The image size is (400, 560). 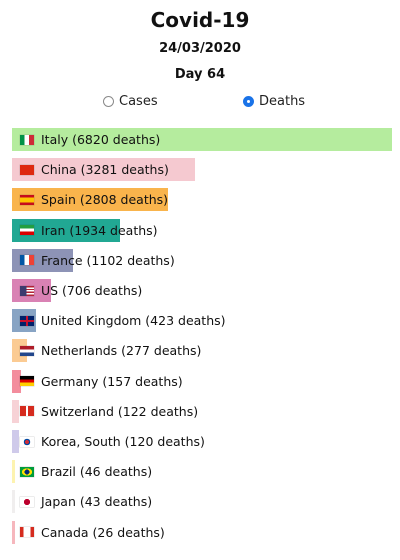 I want to click on bar-label: Netherlands (277 deaths), so click(x=110, y=350).